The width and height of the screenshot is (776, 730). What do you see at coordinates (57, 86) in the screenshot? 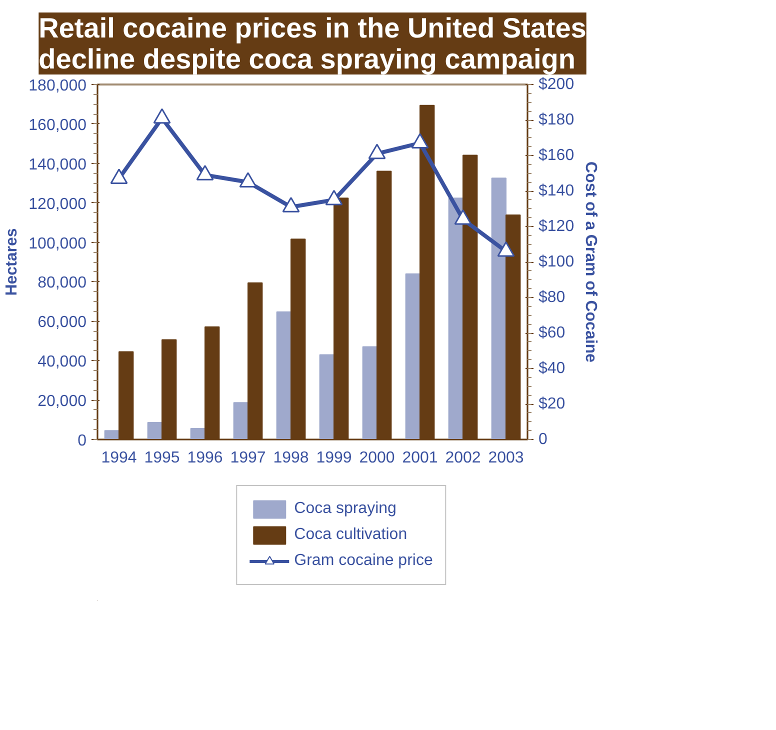
I see `y-tick-label: 180,000` at bounding box center [57, 86].